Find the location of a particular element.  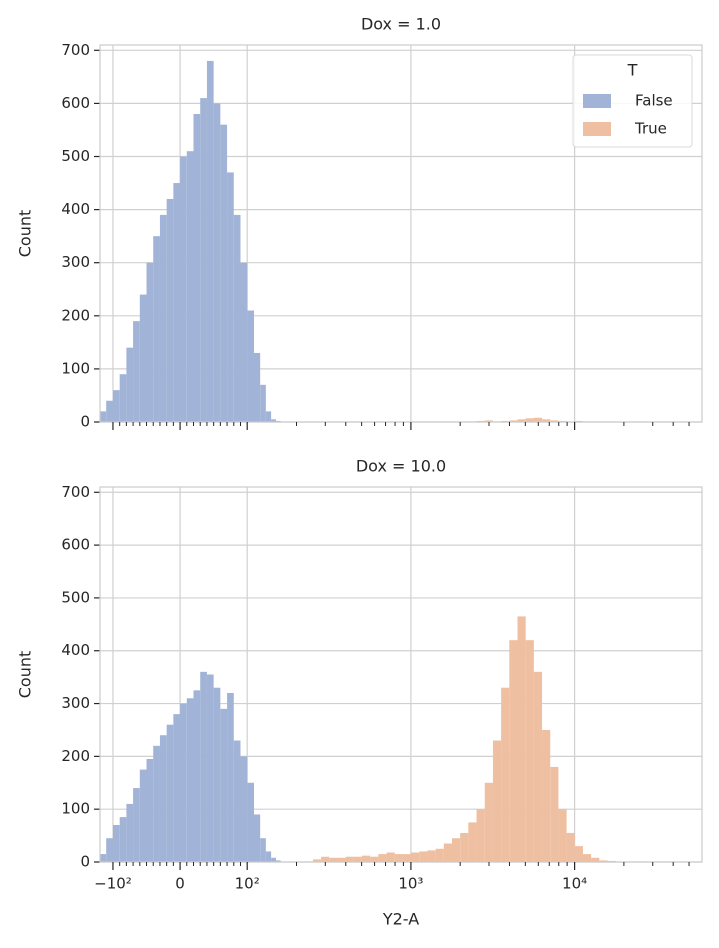

legend-label: False is located at coordinates (654, 101).